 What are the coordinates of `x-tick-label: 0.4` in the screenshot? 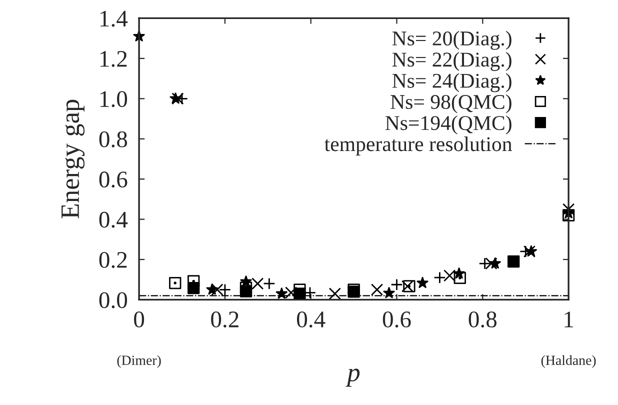 It's located at (311, 319).